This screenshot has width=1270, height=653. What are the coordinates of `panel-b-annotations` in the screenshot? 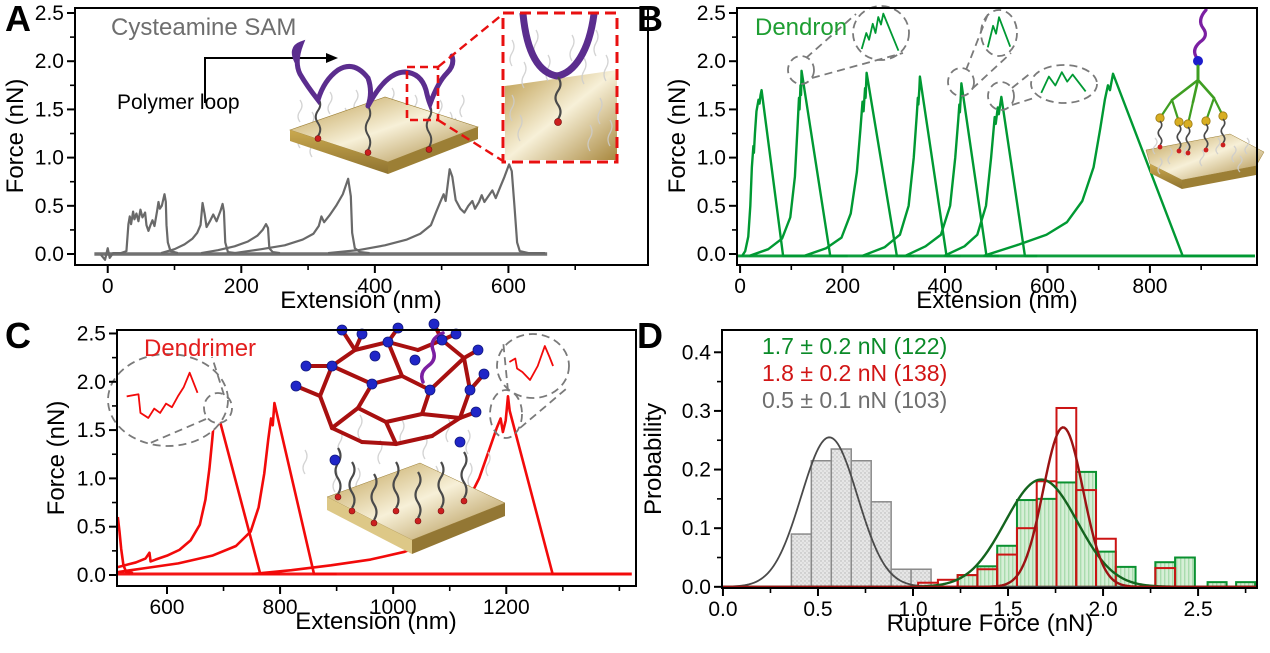 It's located at (1026, 97).